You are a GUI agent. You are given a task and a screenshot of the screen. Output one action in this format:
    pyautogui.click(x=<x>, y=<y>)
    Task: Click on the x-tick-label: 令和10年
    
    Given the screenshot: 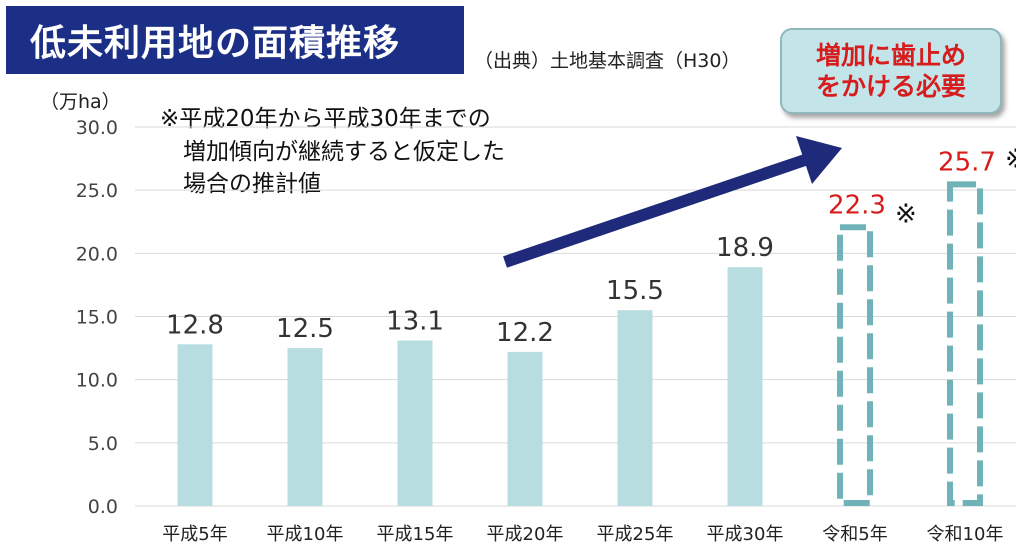 What is the action you would take?
    pyautogui.click(x=965, y=534)
    